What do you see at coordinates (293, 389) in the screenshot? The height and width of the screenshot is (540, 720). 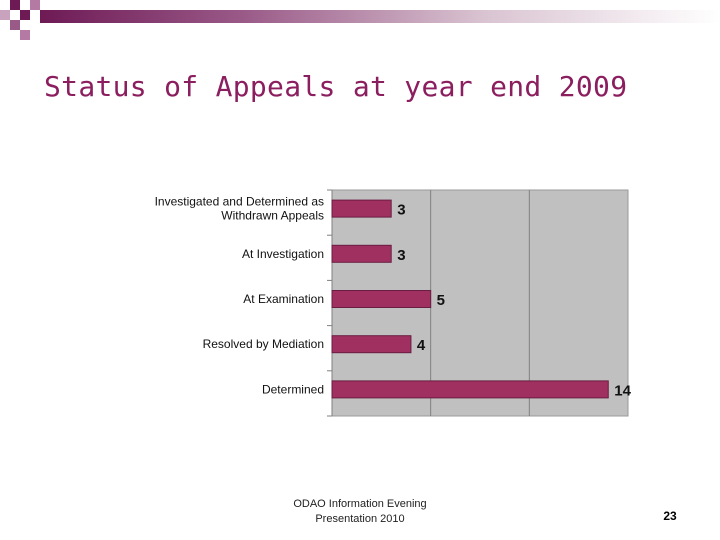 I see `category-label: Determined` at bounding box center [293, 389].